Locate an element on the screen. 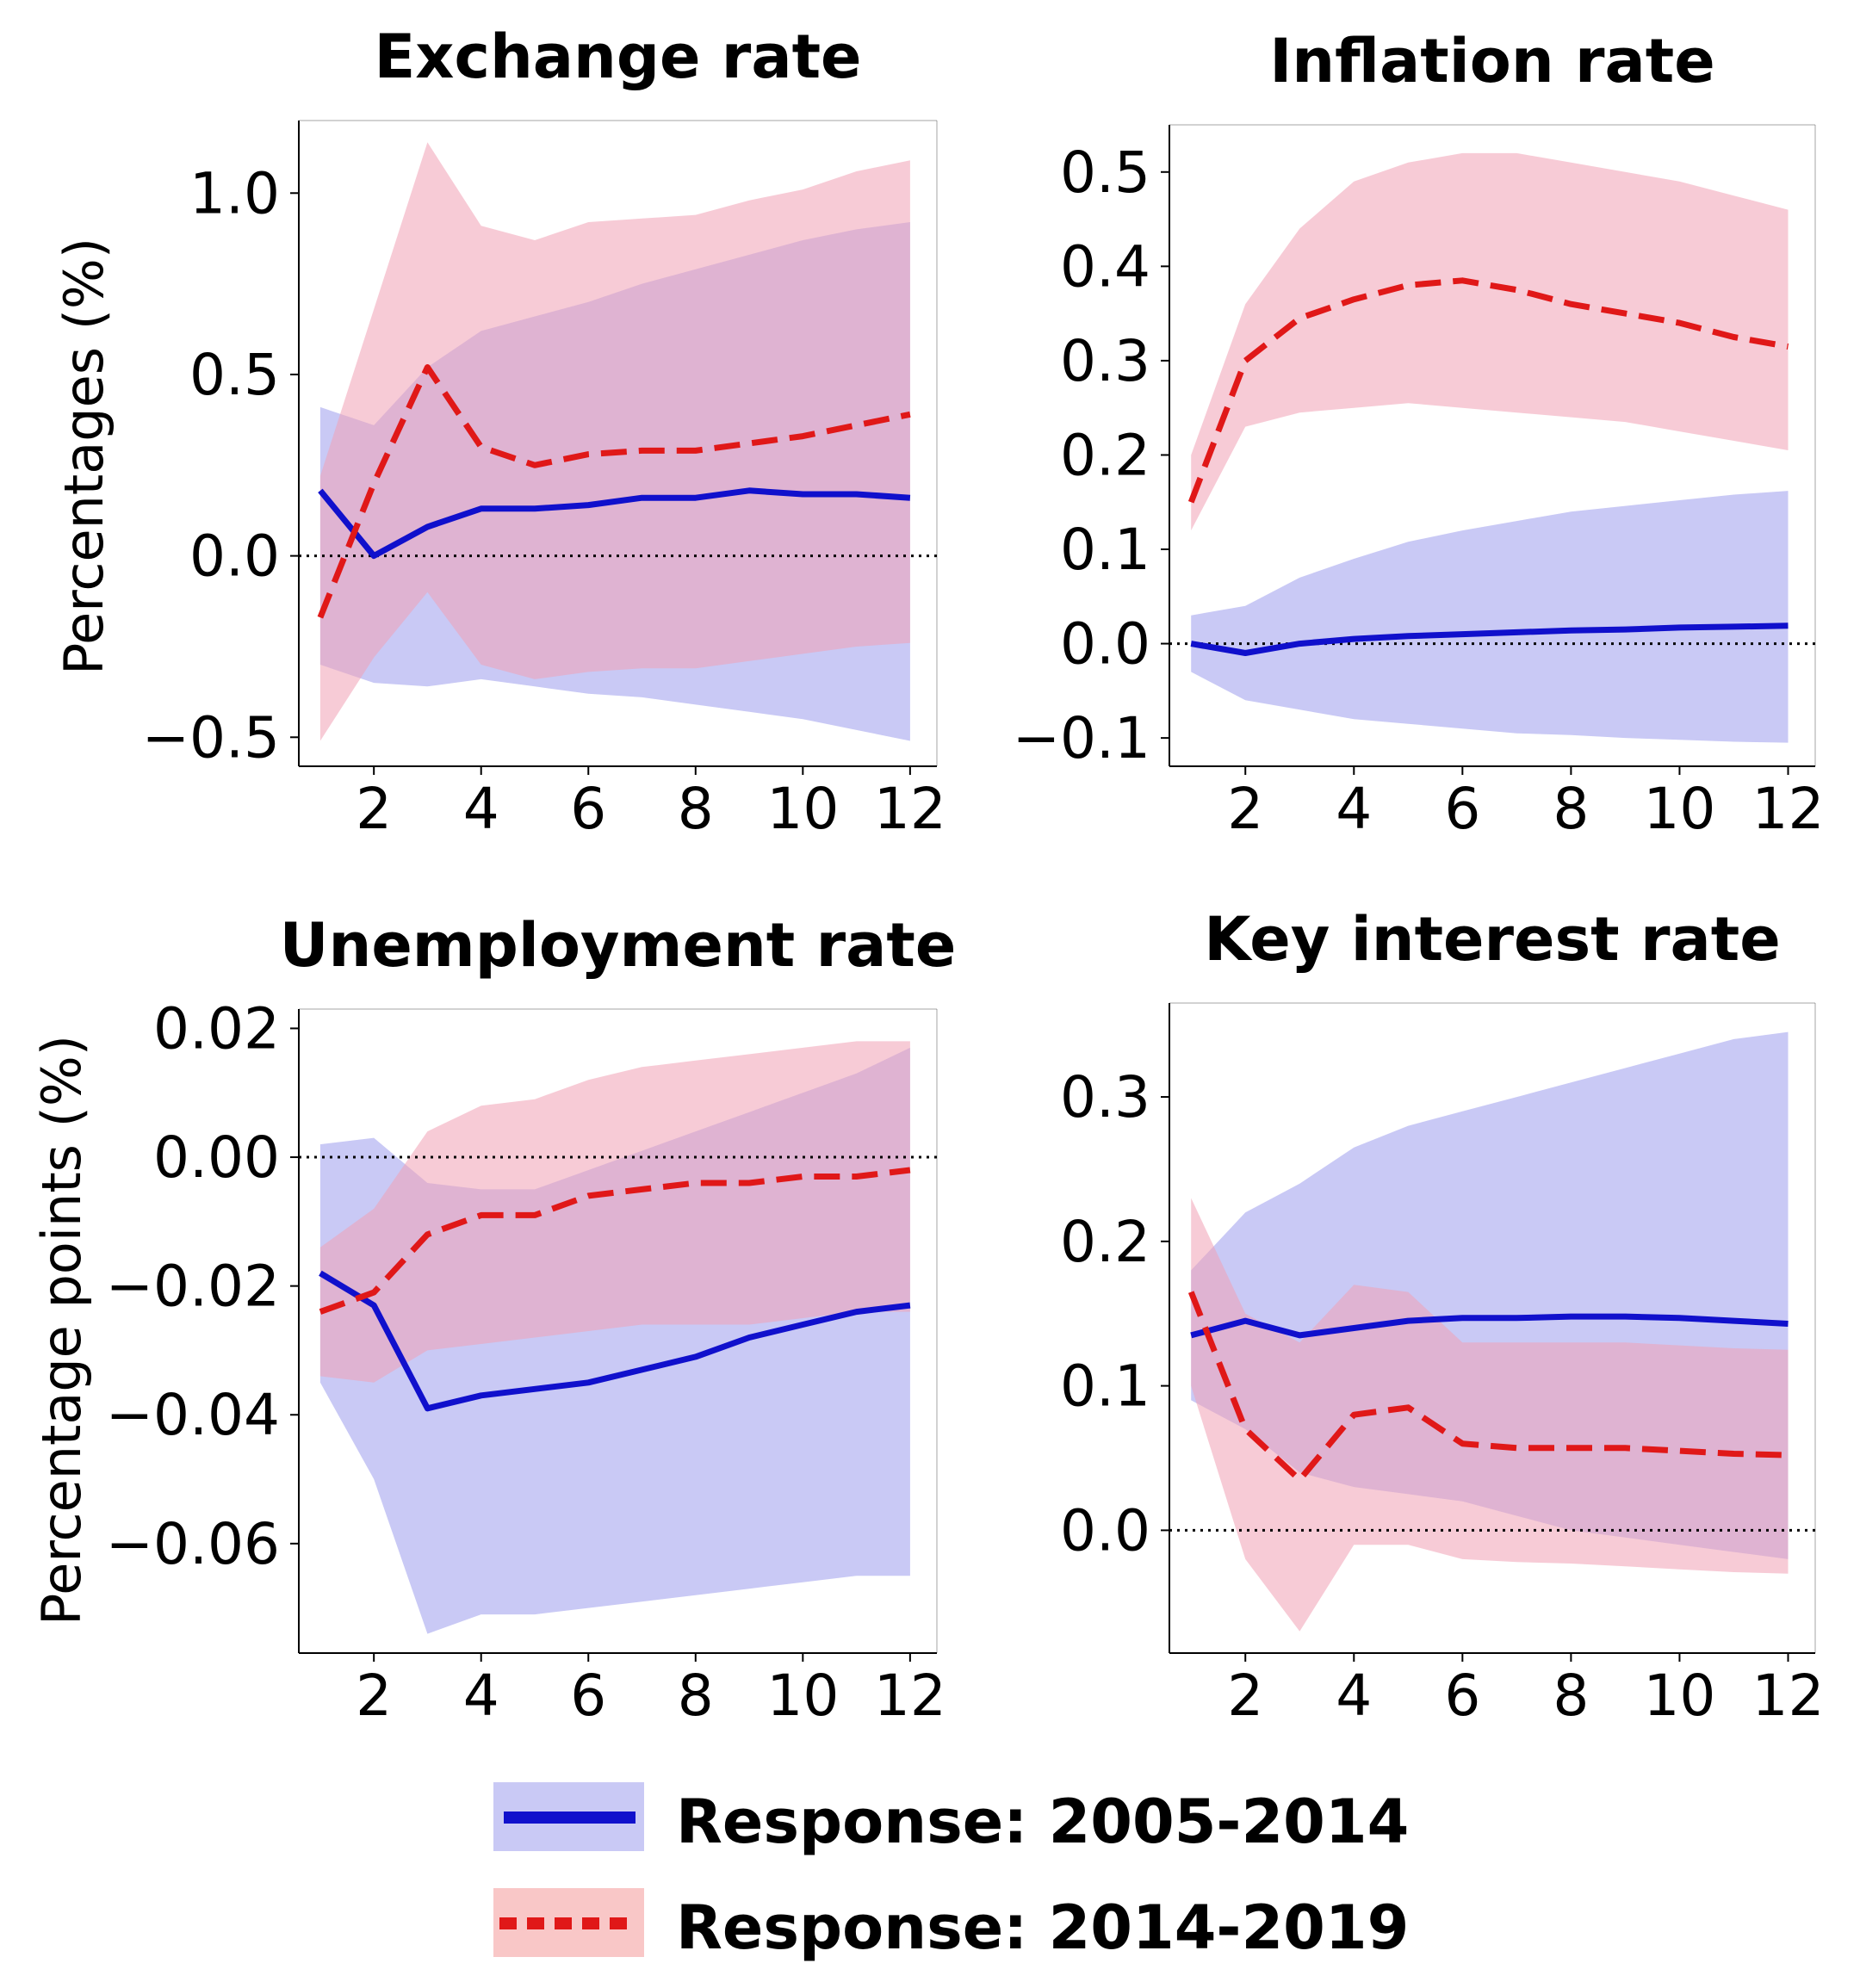 This screenshot has width=1860, height=1988. inflation-rate-y-tick-label: 0.2 is located at coordinates (1105, 455).